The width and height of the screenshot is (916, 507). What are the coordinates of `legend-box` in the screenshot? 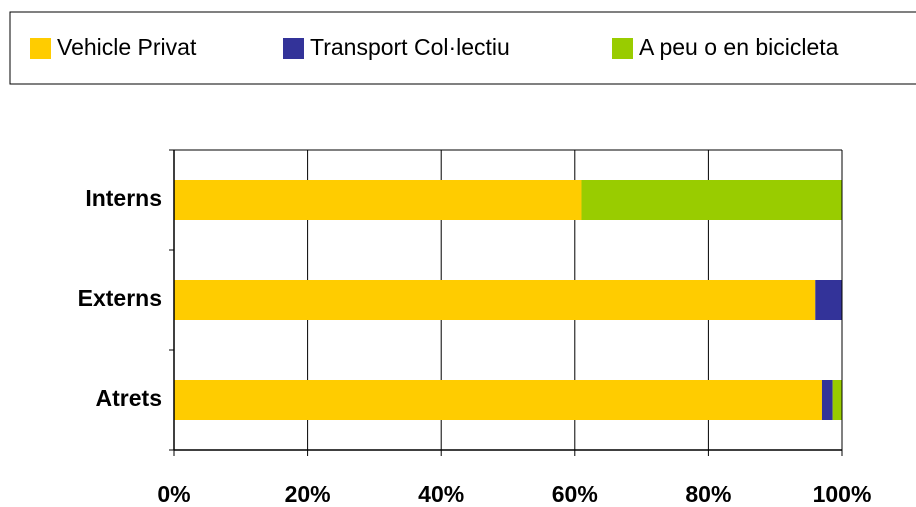 It's located at (462, 48).